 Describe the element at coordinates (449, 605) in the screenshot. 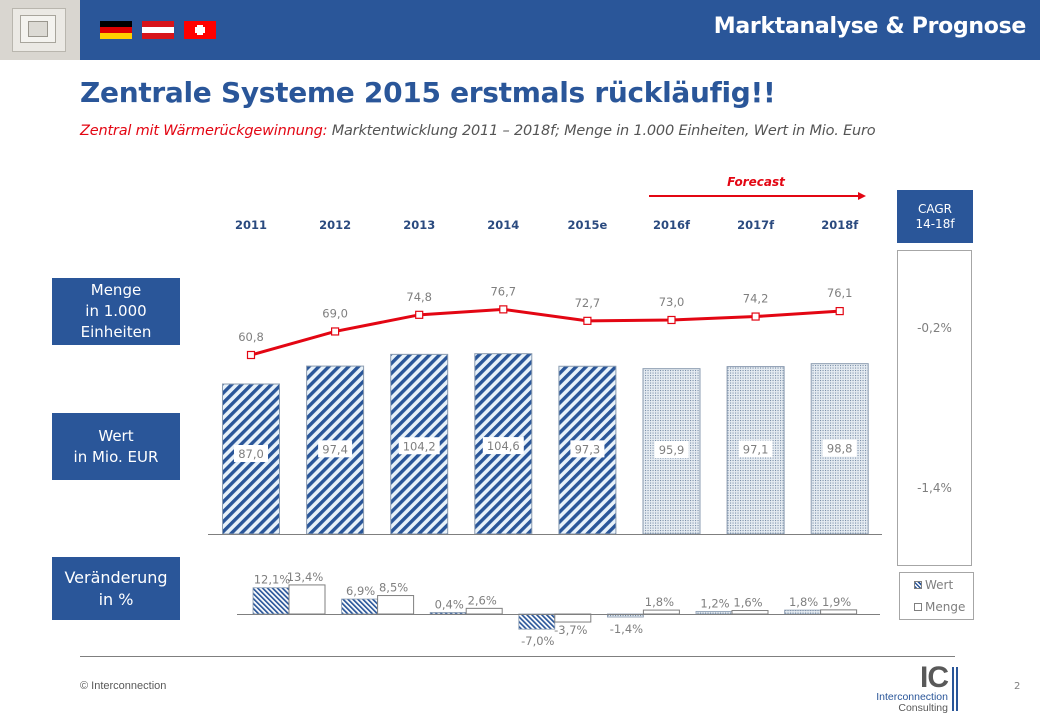

I see `change-label-wert: 0,4%` at that location.